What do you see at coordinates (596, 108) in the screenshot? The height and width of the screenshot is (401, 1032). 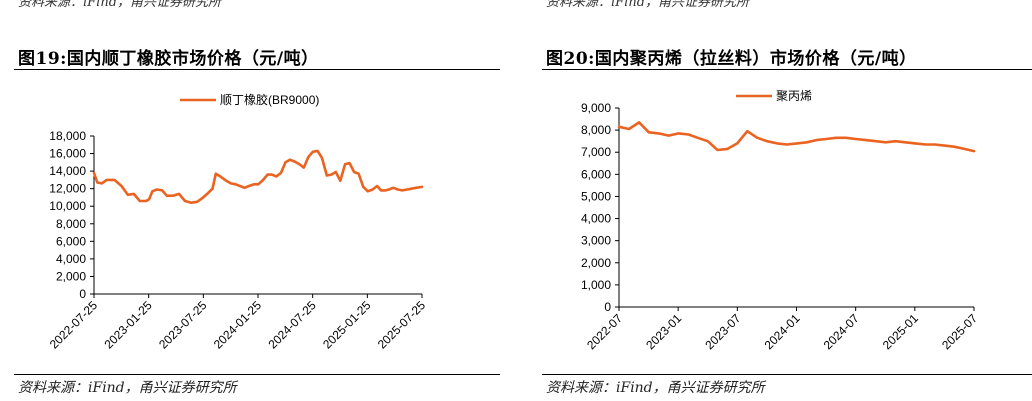 I see `y-tick-label: 9,000` at bounding box center [596, 108].